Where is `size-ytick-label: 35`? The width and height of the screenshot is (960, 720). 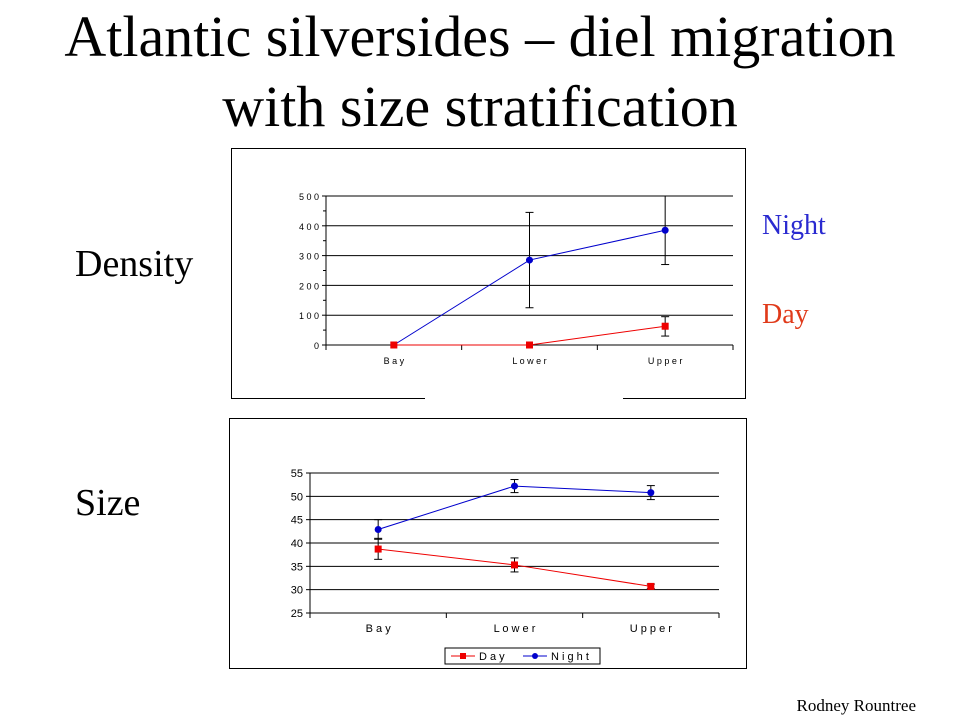 size-ytick-label: 35 is located at coordinates (297, 567).